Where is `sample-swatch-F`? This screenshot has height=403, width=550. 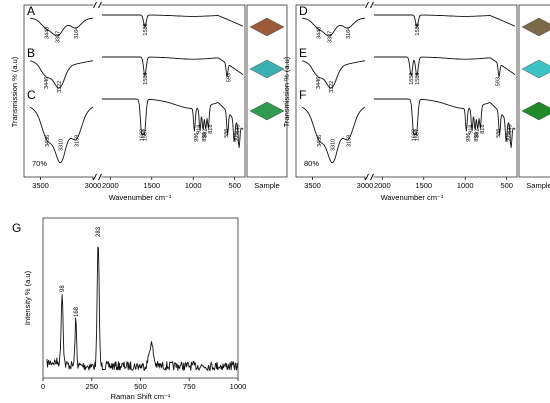 sample-swatch-F is located at coordinates (535, 111).